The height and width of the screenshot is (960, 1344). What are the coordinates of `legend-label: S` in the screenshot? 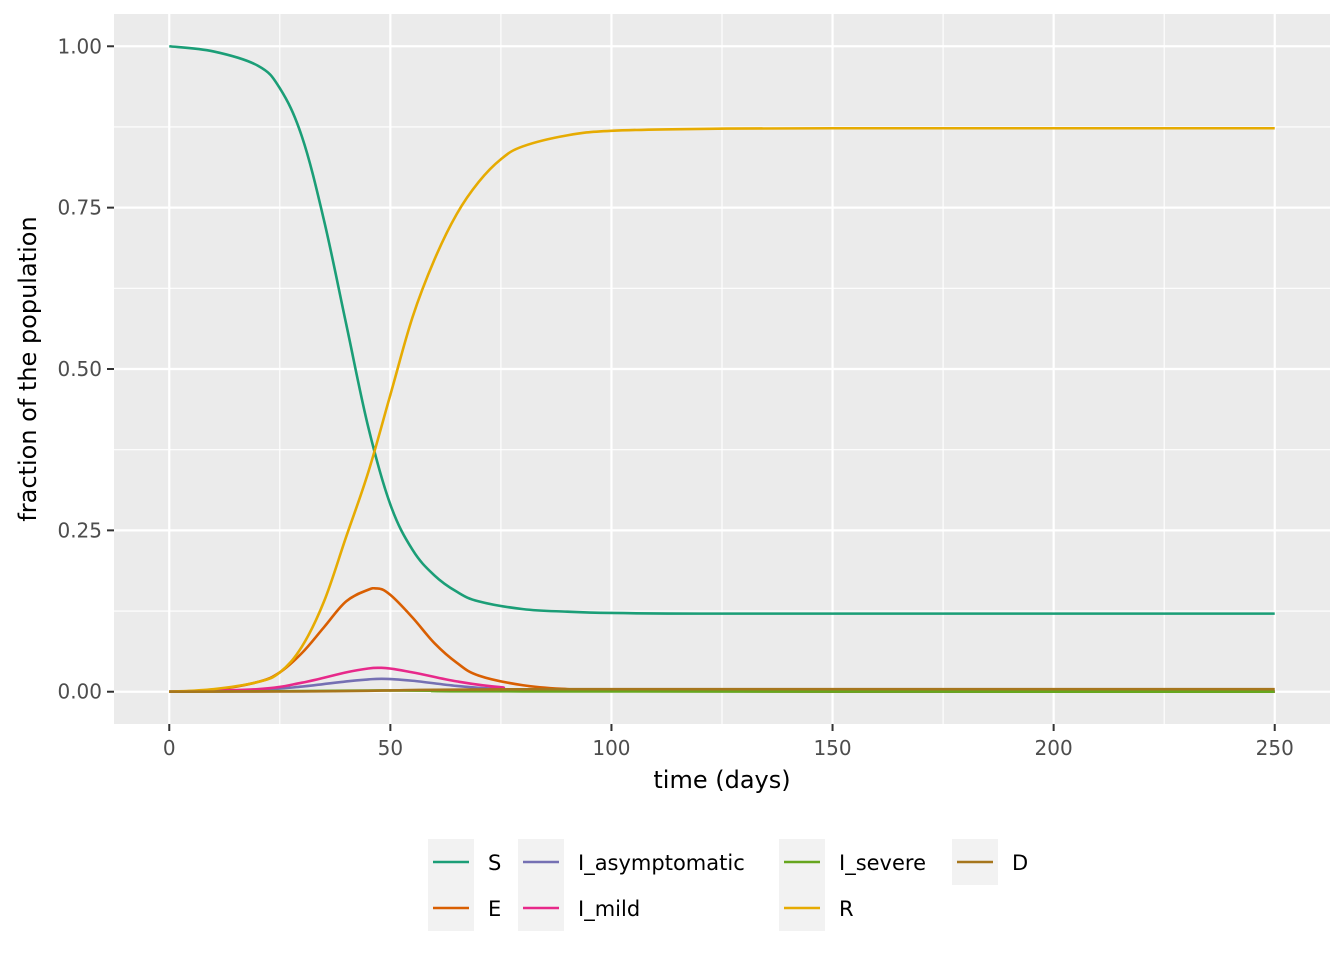 It's located at (494, 863).